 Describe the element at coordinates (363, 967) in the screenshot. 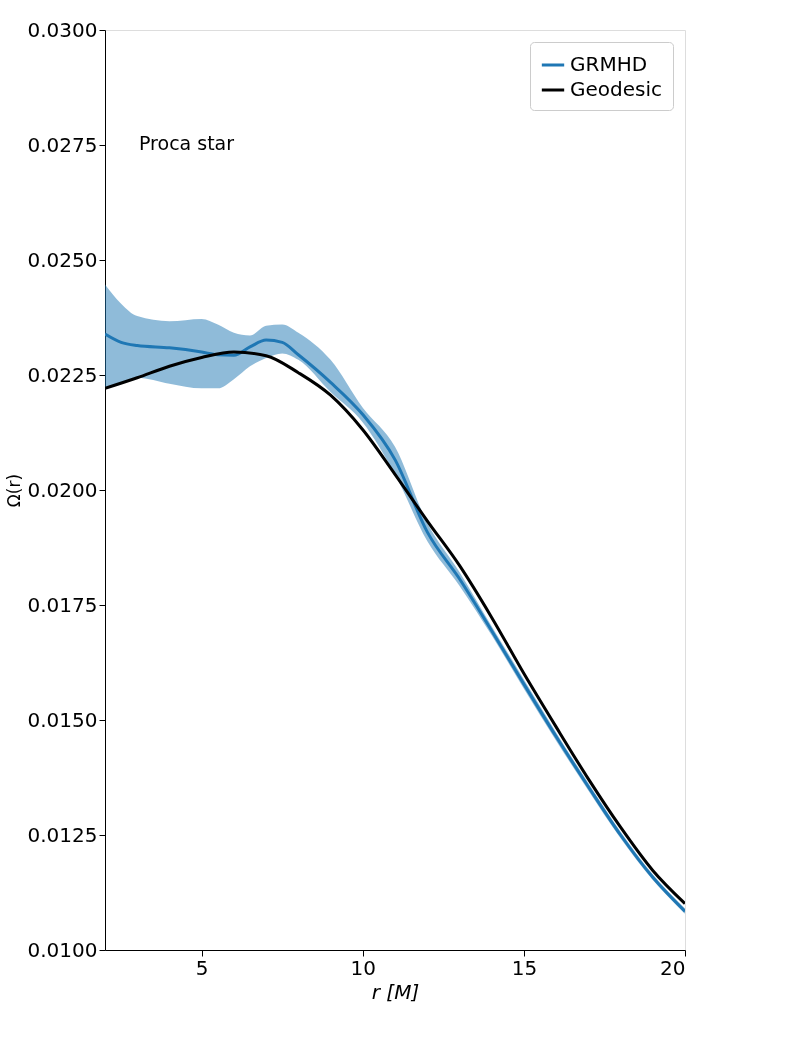

I see `x-tick-label: 10` at that location.